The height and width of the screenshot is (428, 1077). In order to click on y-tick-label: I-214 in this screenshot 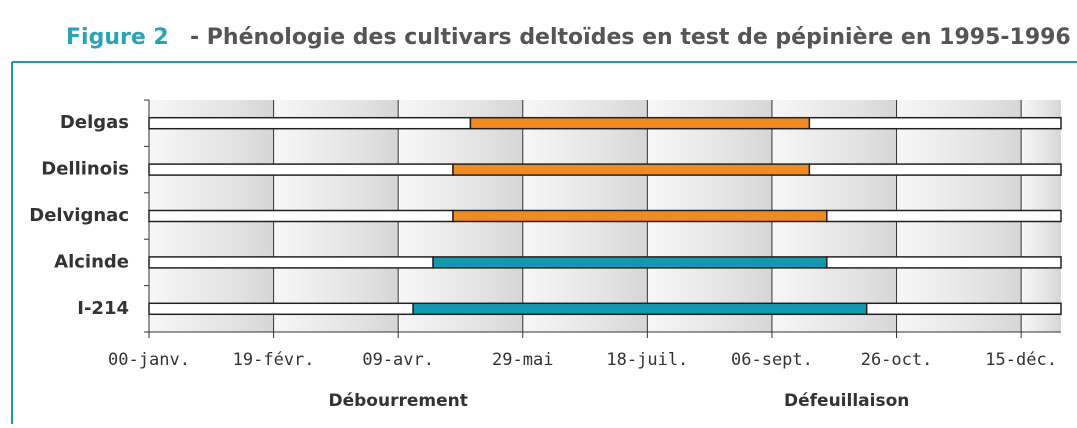, I will do `click(103, 308)`.